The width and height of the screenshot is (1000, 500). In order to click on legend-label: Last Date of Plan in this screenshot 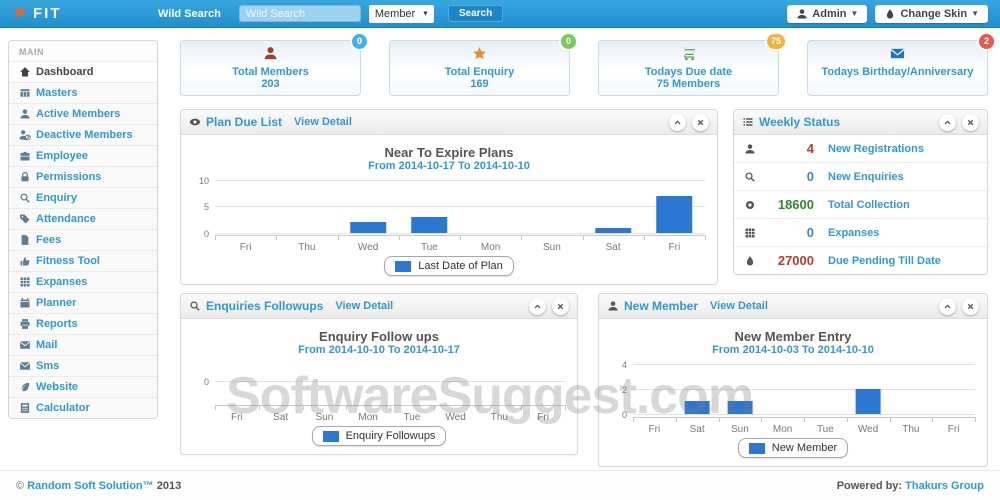, I will do `click(460, 266)`.